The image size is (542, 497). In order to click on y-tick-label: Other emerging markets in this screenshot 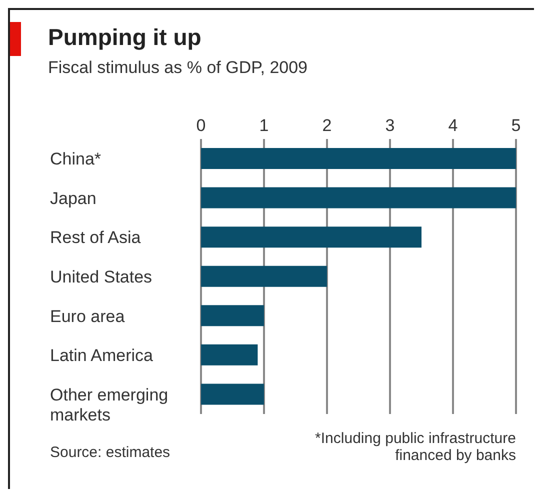, I will do `click(109, 404)`.